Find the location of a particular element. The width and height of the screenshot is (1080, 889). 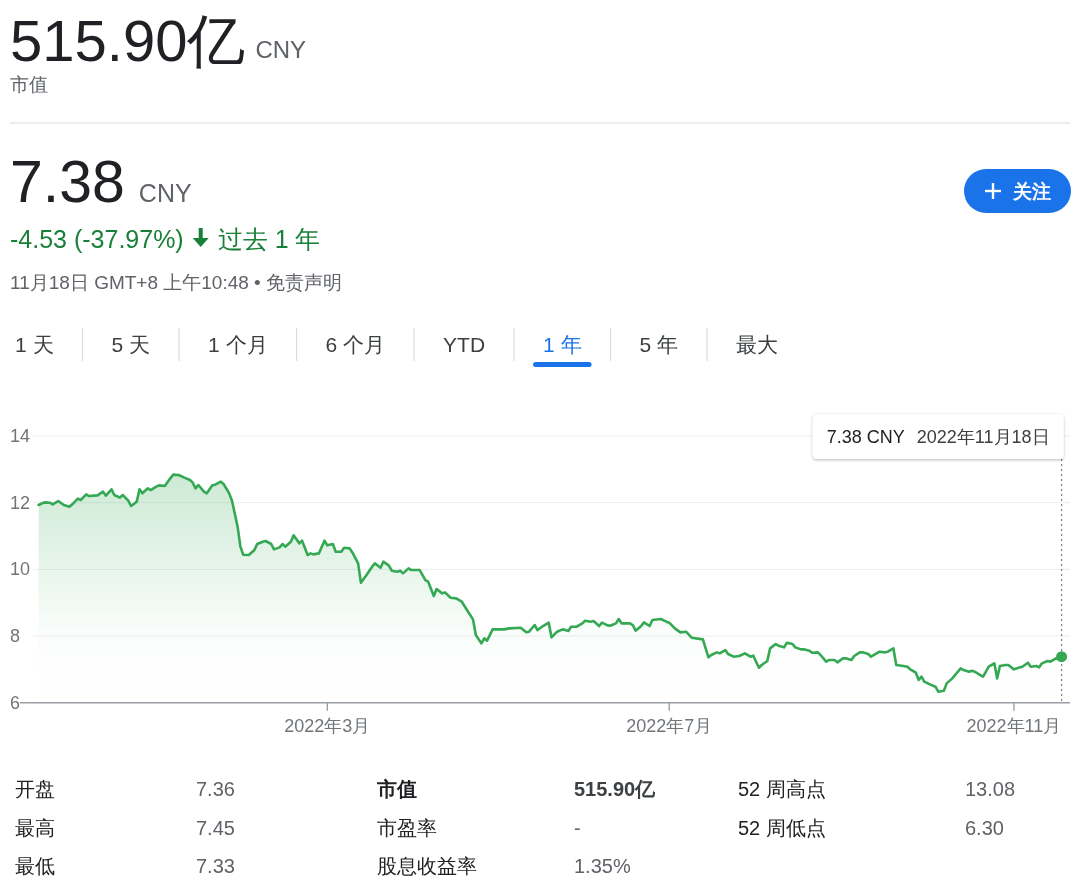

text: 过去 1 年 is located at coordinates (269, 239).